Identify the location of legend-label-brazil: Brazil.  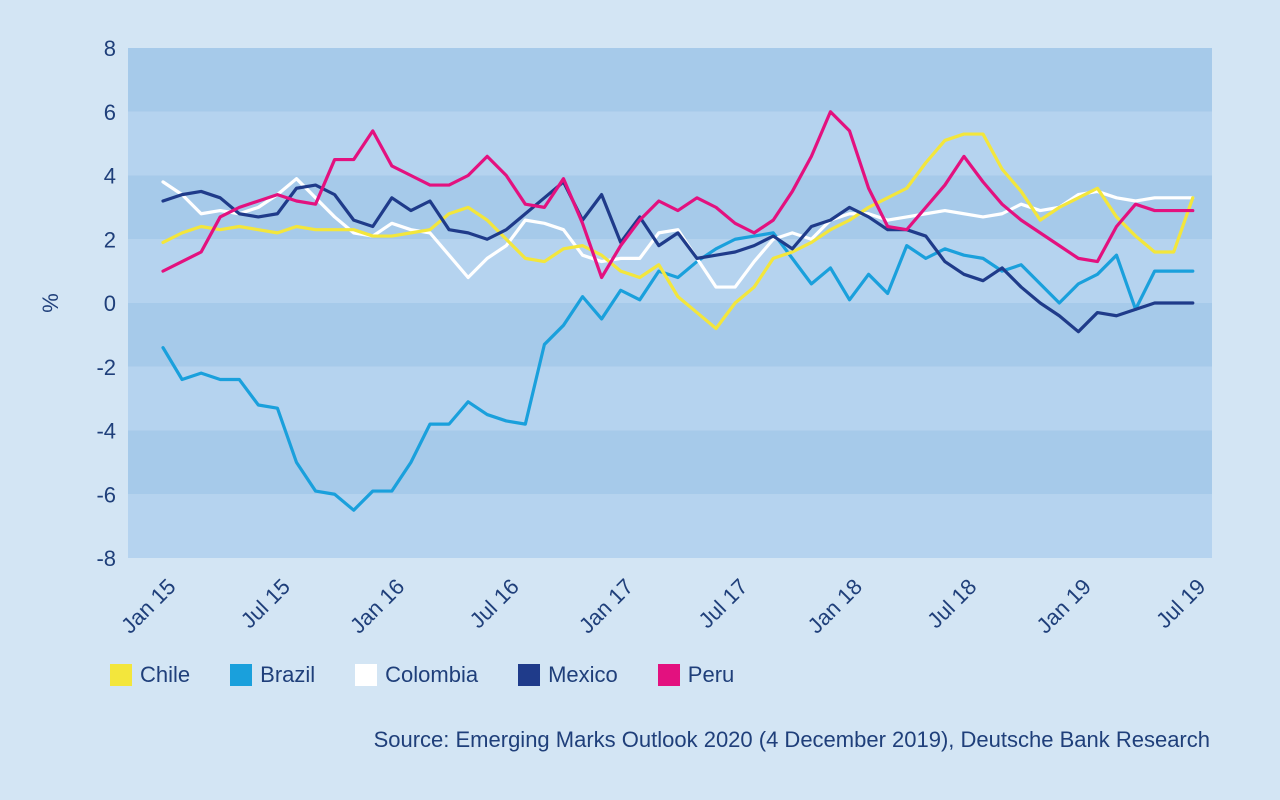
(288, 674).